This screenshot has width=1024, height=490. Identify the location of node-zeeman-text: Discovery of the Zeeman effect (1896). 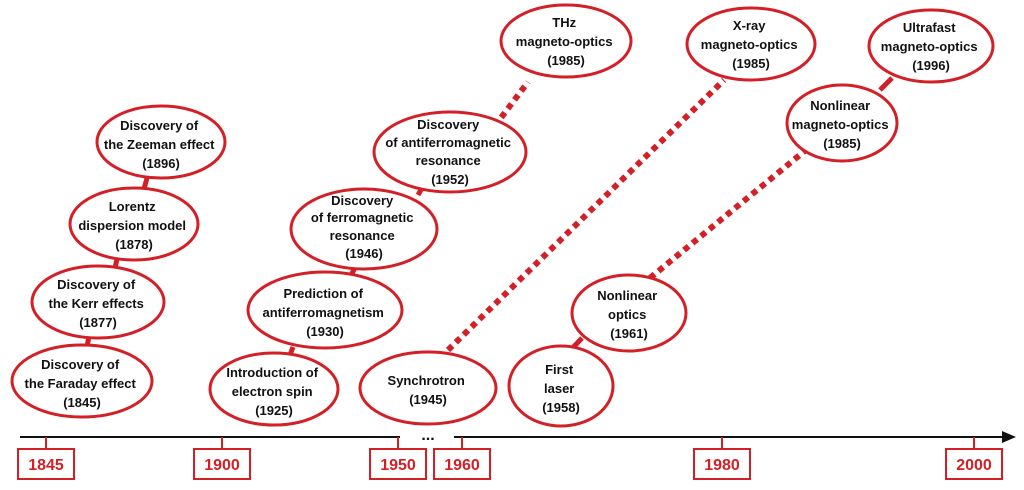
(161, 144).